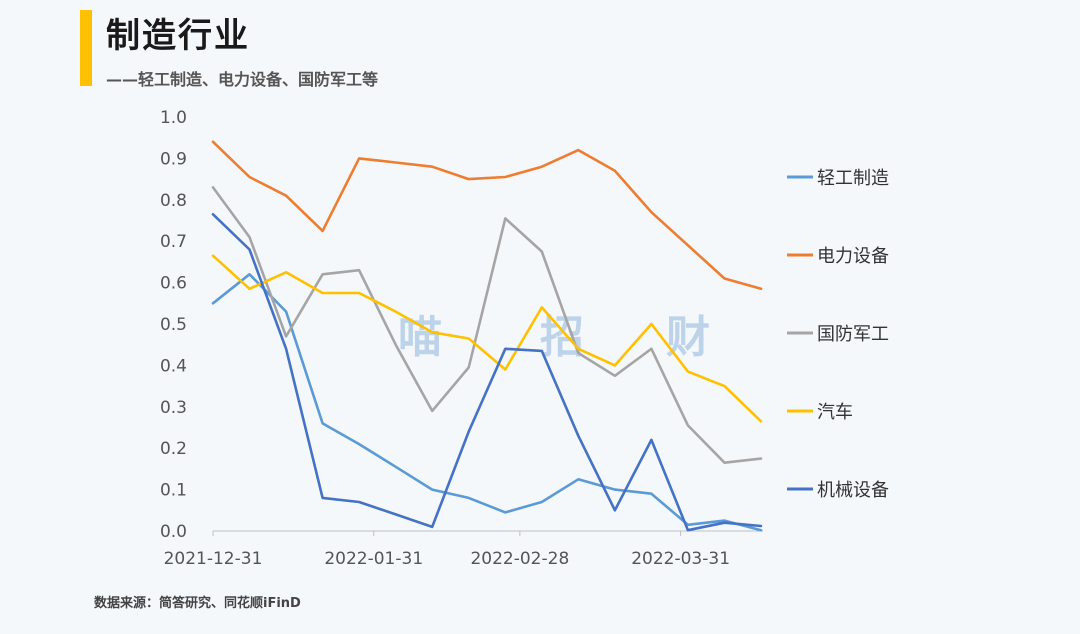 Image resolution: width=1080 pixels, height=634 pixels. What do you see at coordinates (178, 36) in the screenshot?
I see `page-title: 制造行业` at bounding box center [178, 36].